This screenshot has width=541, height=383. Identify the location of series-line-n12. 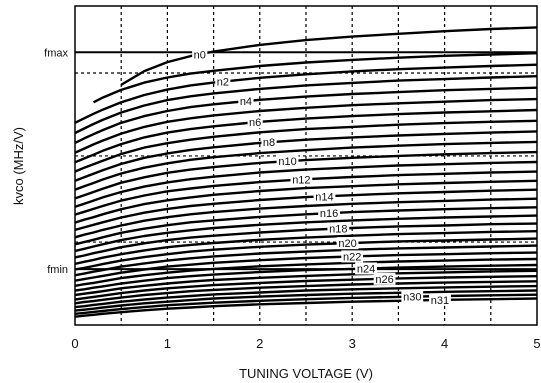
(306, 193).